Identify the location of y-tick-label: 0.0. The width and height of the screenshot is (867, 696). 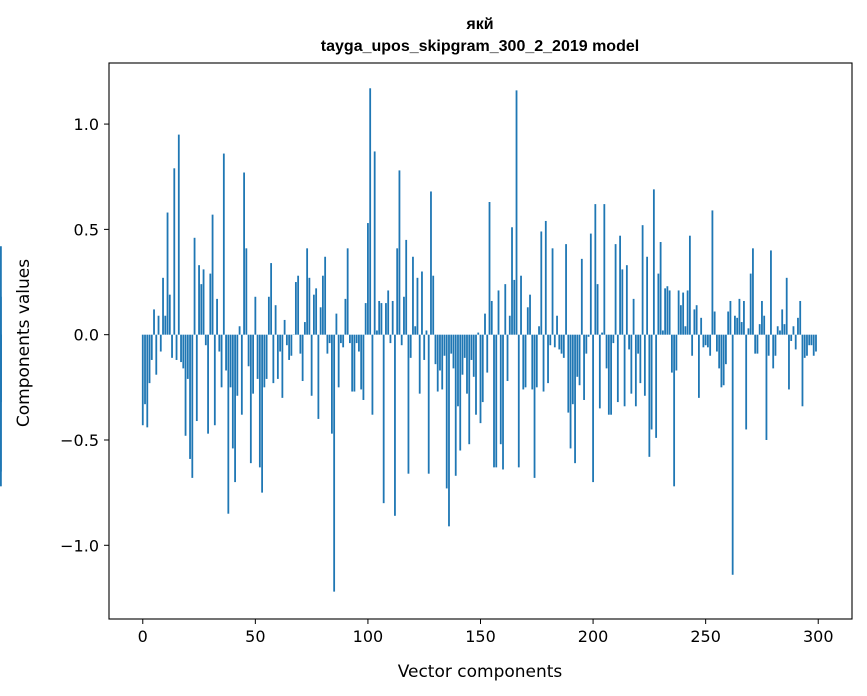
(86, 335).